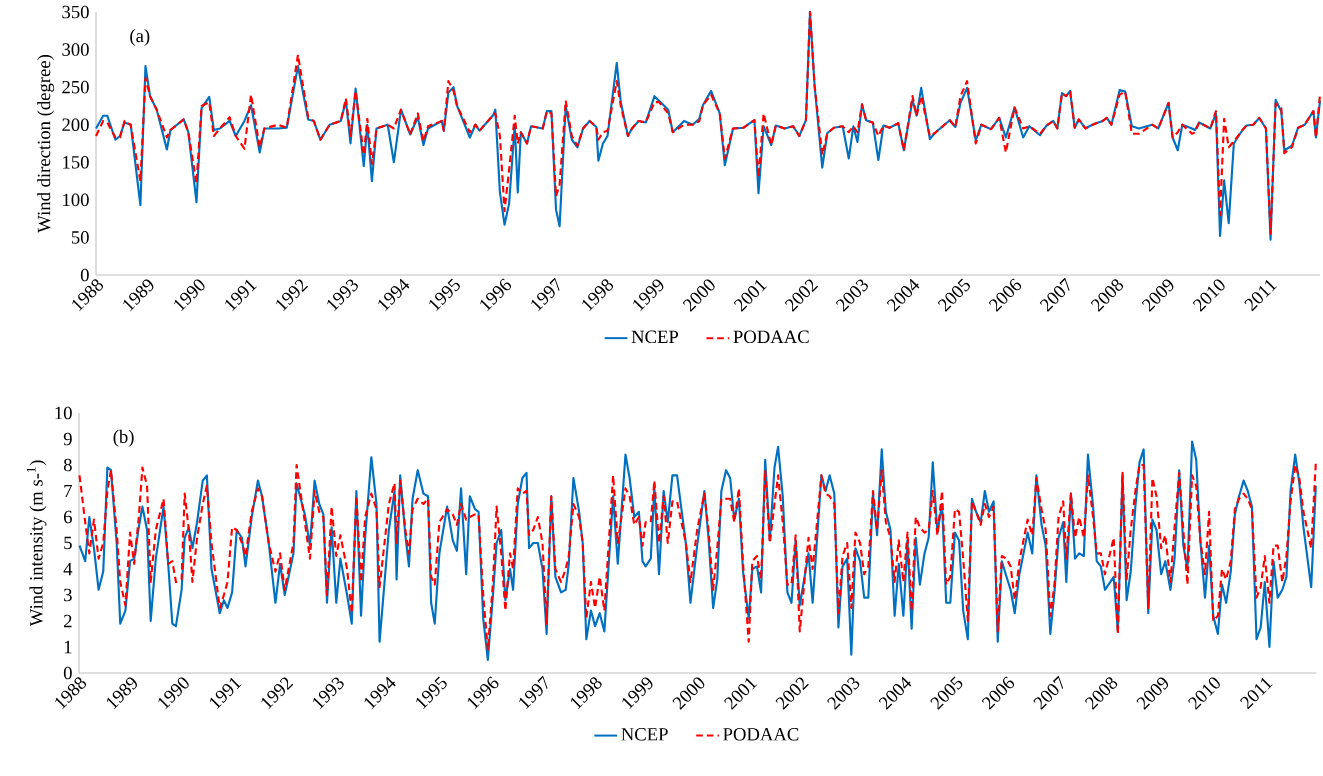  What do you see at coordinates (68, 543) in the screenshot?
I see `y-tick-label: 5` at bounding box center [68, 543].